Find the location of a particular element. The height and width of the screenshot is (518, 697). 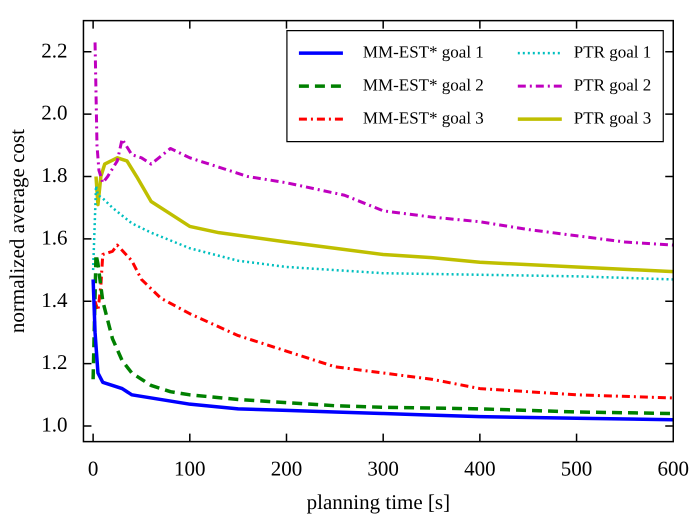

legend-label: PTR goal 3 is located at coordinates (613, 118).